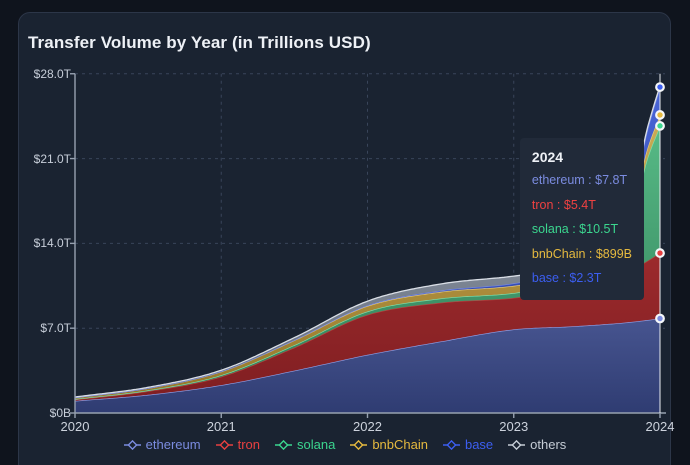  I want to click on x-axis-label: 2022, so click(367, 426).